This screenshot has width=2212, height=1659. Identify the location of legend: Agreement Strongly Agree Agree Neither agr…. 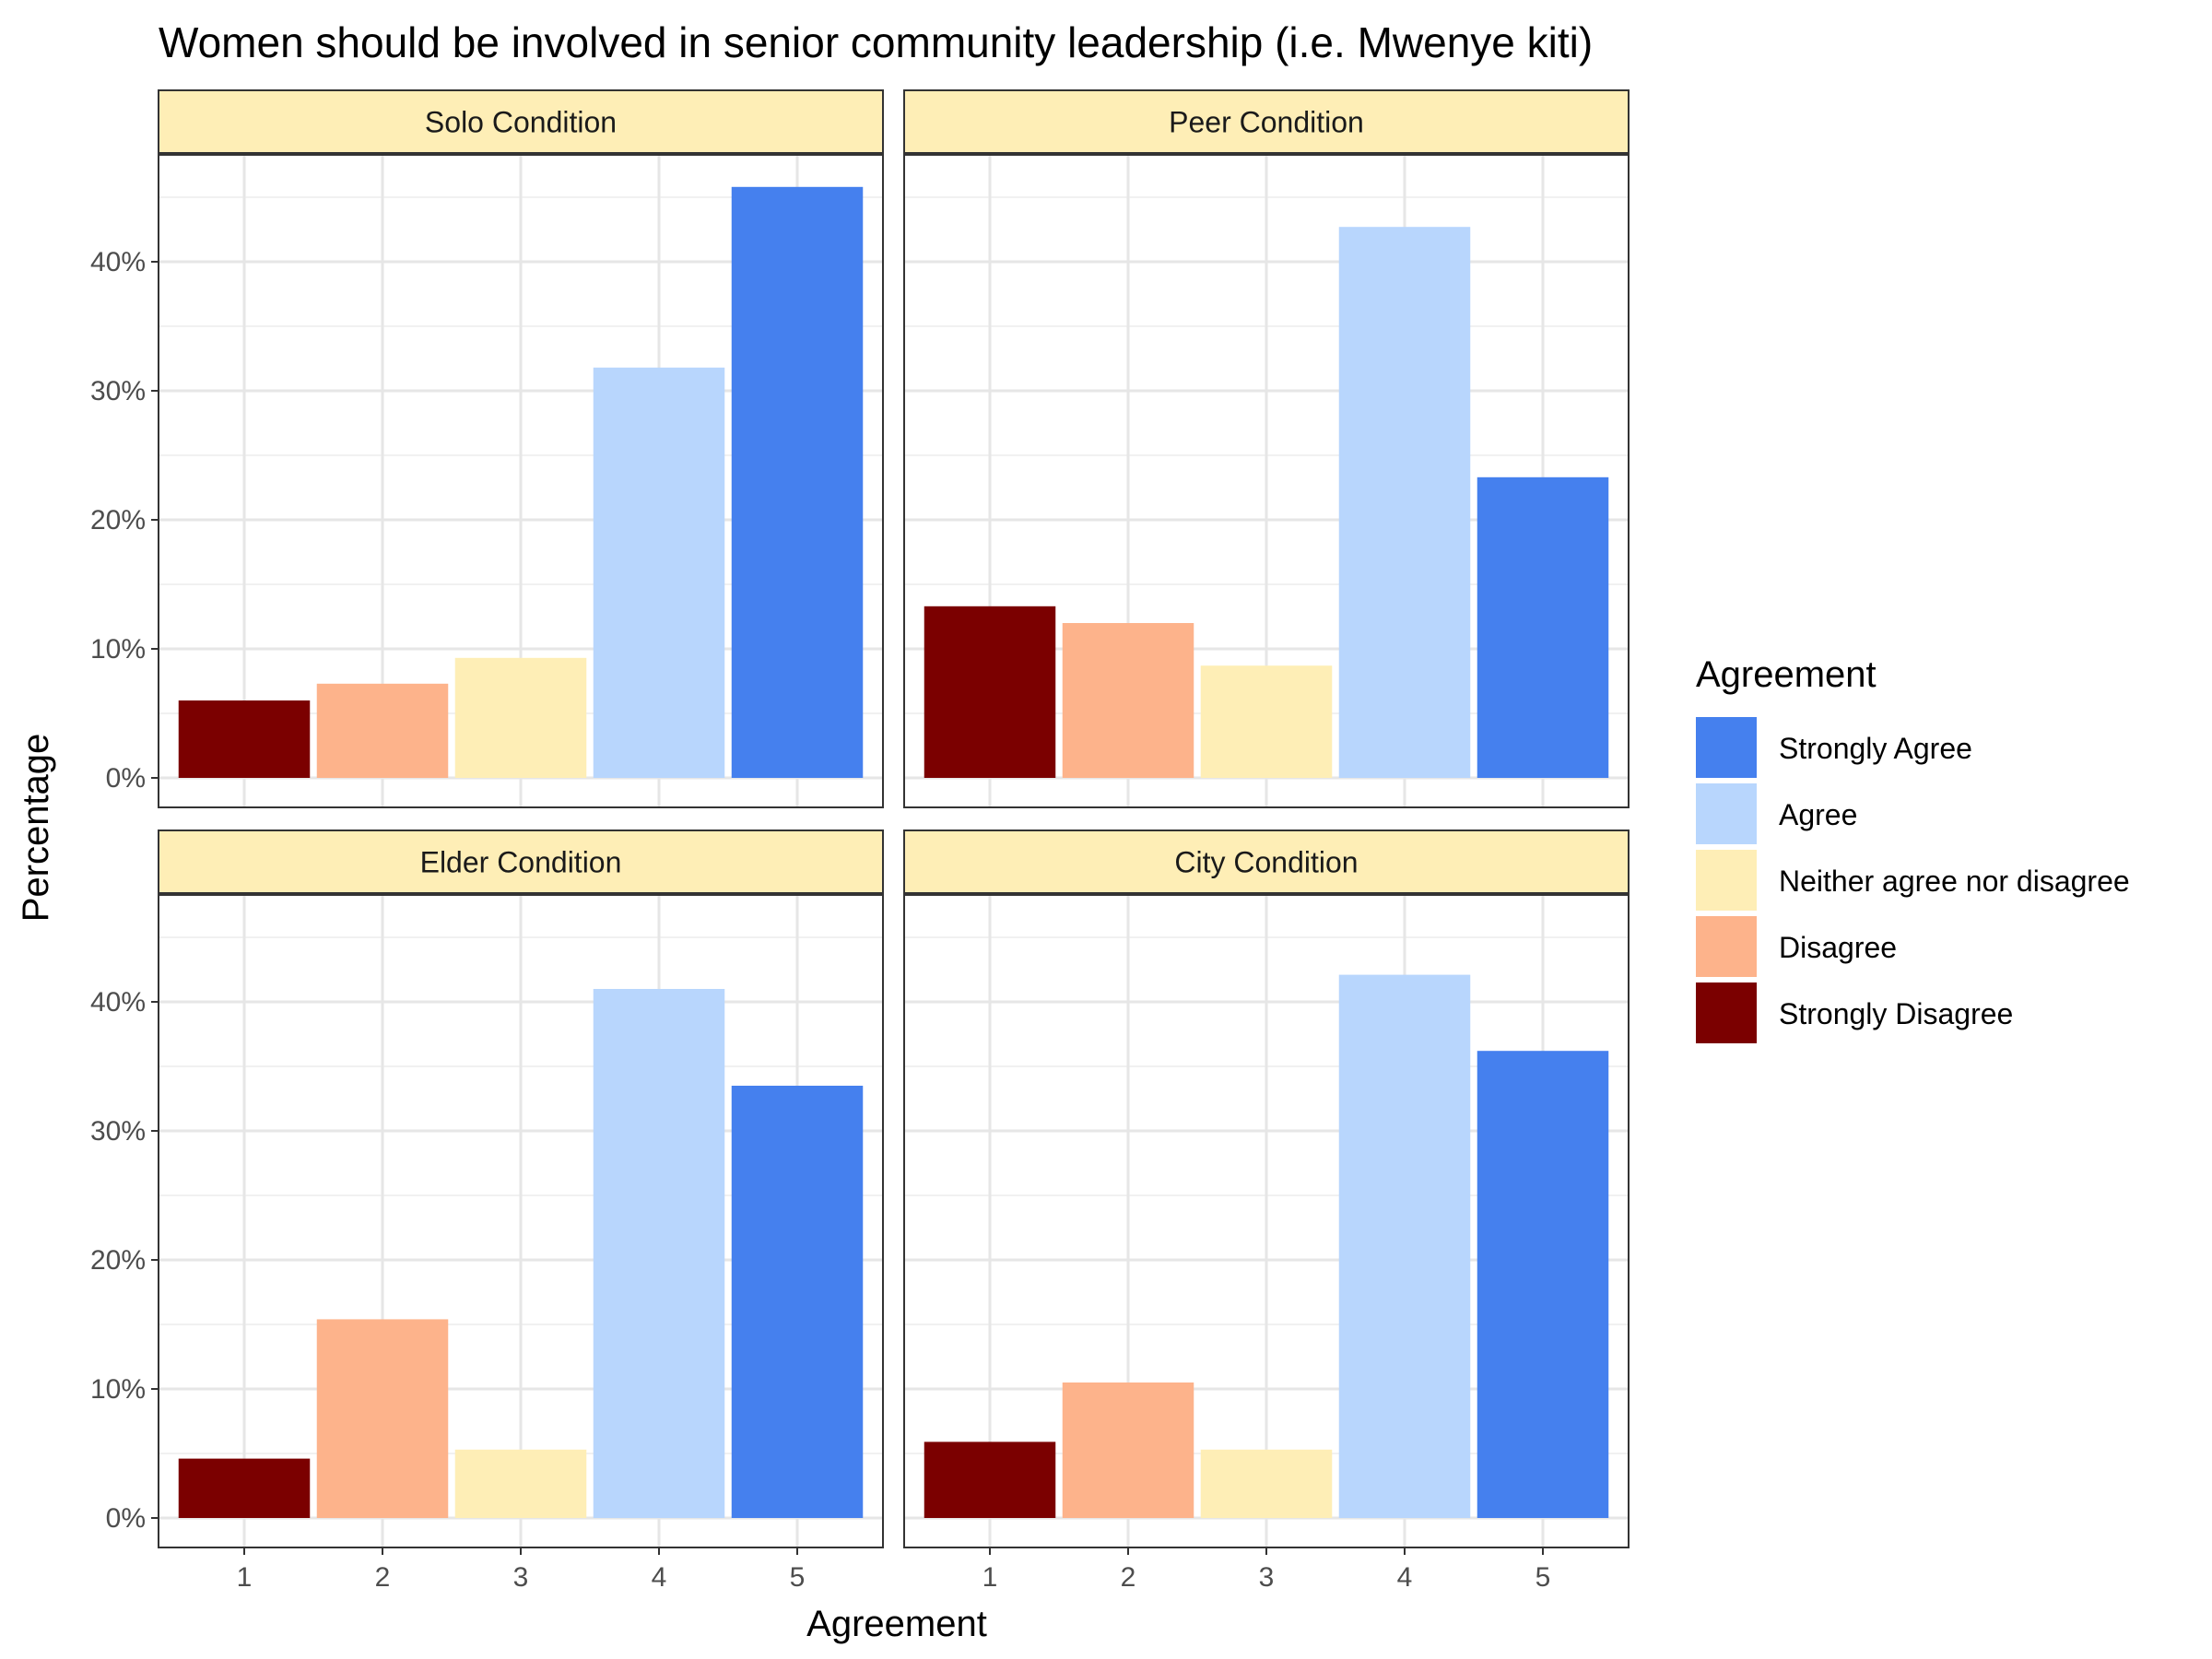
(1913, 848).